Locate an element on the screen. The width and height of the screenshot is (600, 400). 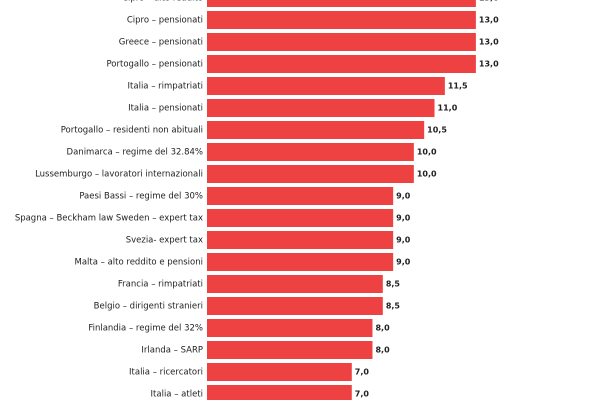
category-label: Irlanda – SARP is located at coordinates (172, 351).